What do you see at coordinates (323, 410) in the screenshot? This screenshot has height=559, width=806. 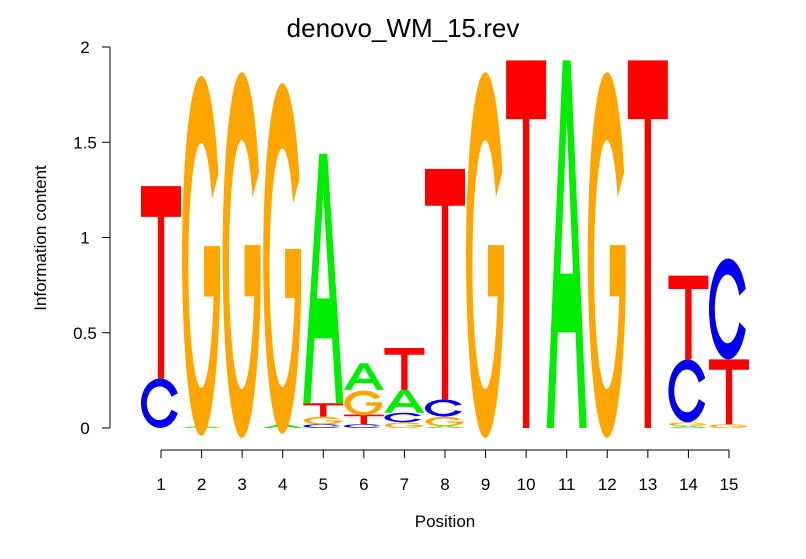 I see `logo-letter-T-pos5` at bounding box center [323, 410].